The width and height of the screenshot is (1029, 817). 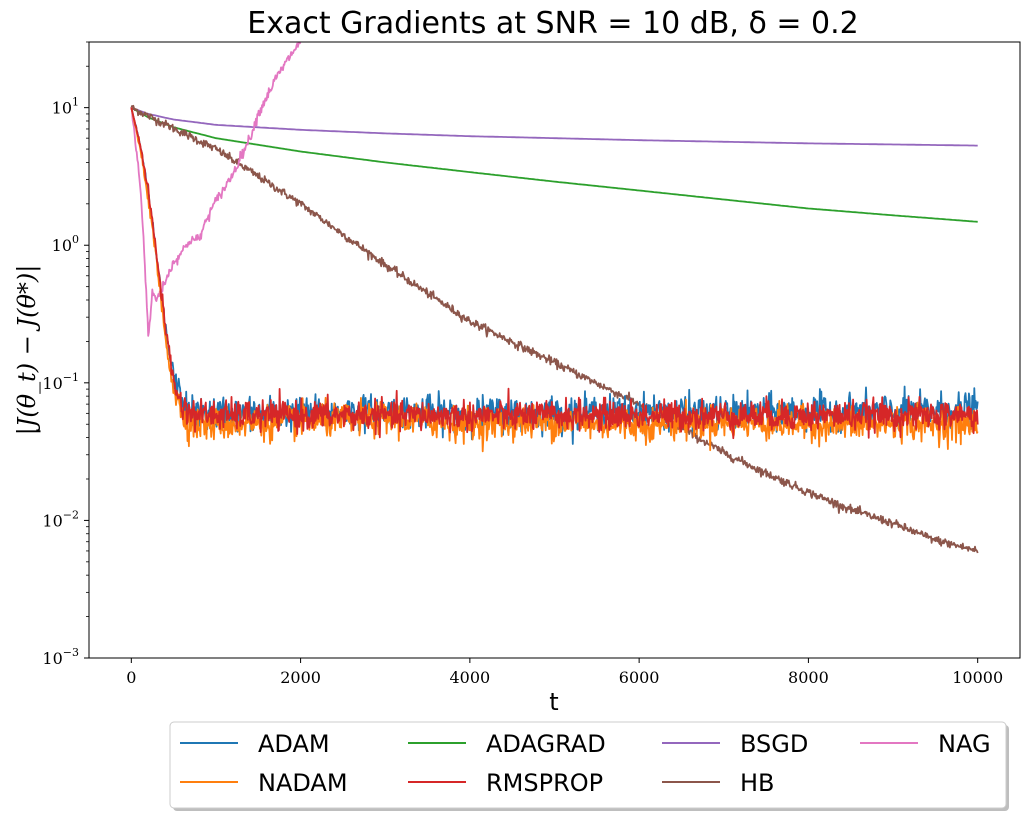 What do you see at coordinates (554, 164) in the screenshot?
I see `series-line-adagrad` at bounding box center [554, 164].